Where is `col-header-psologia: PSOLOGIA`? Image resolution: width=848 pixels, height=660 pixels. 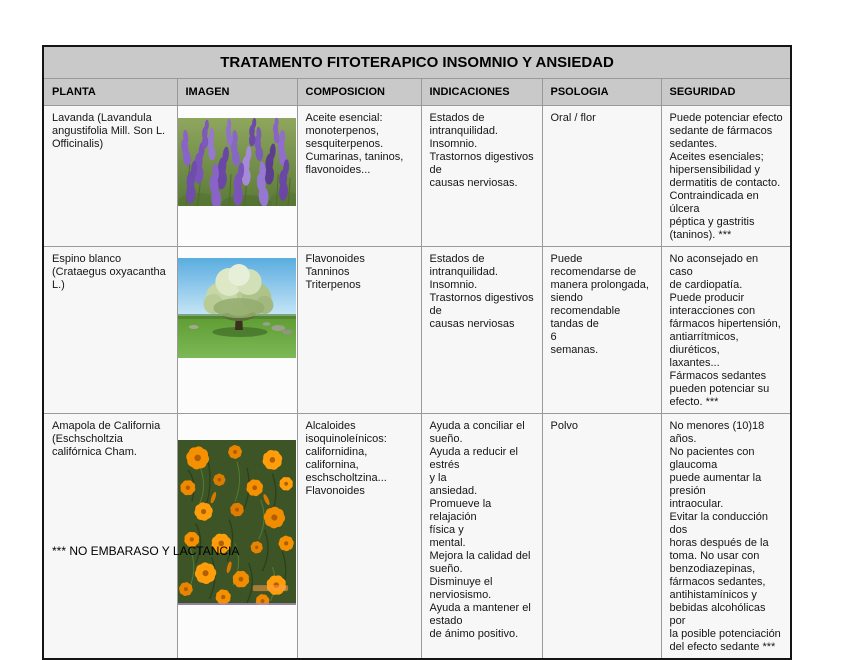 col-header-psologia: PSOLOGIA is located at coordinates (601, 92).